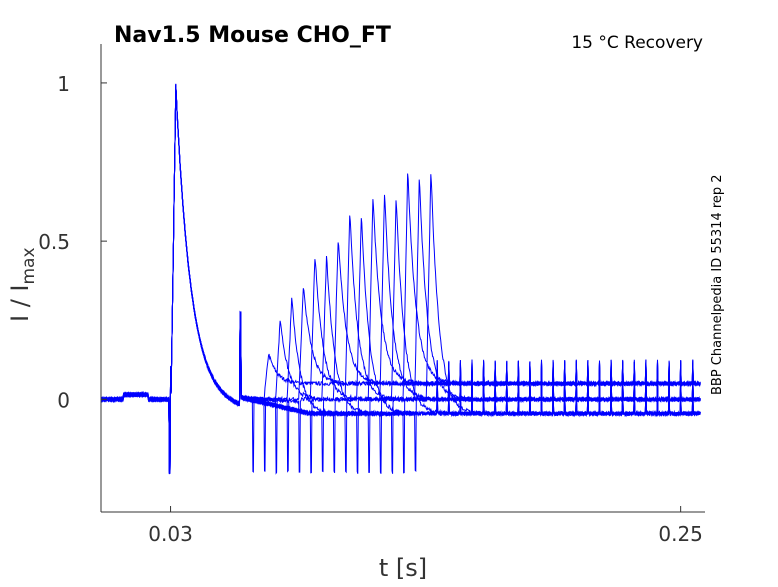  I want to click on x-axis-label: t [s], so click(403, 568).